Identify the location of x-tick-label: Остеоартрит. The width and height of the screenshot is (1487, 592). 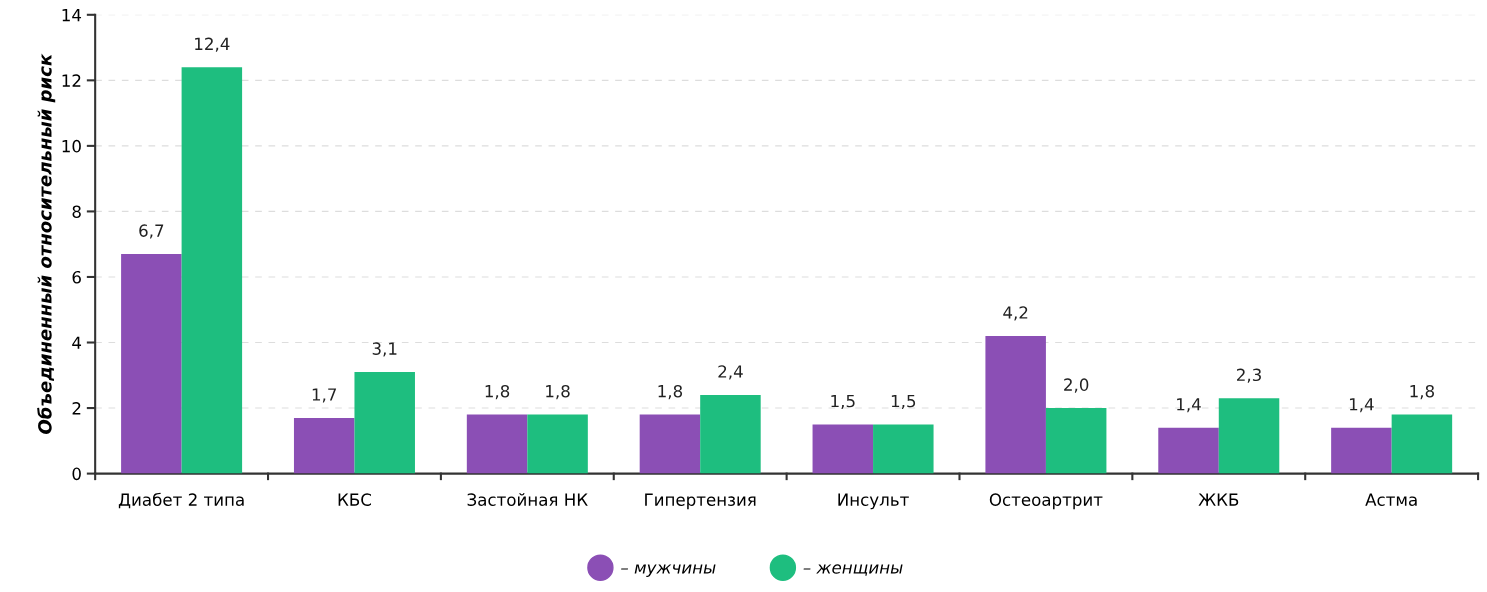
(1046, 501).